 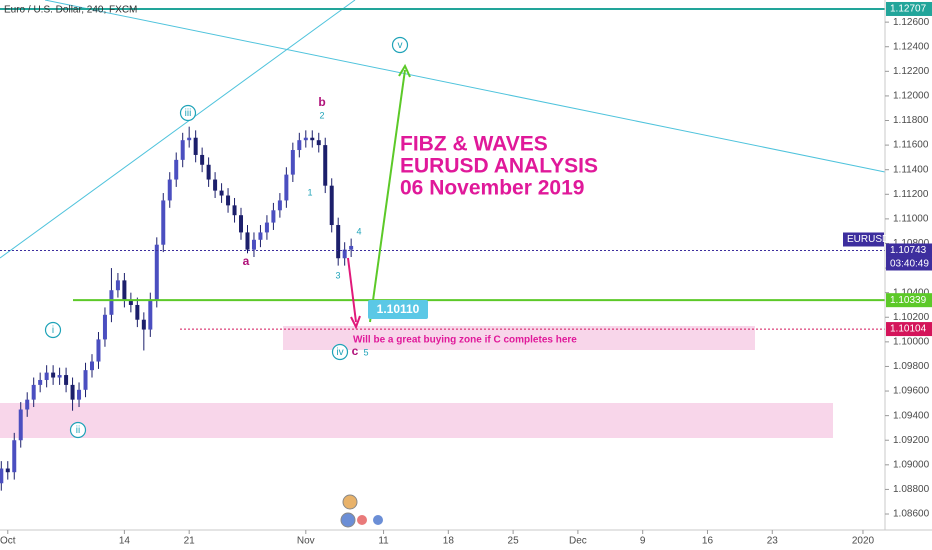 I want to click on y-tick-label: 1.09200, so click(x=911, y=440).